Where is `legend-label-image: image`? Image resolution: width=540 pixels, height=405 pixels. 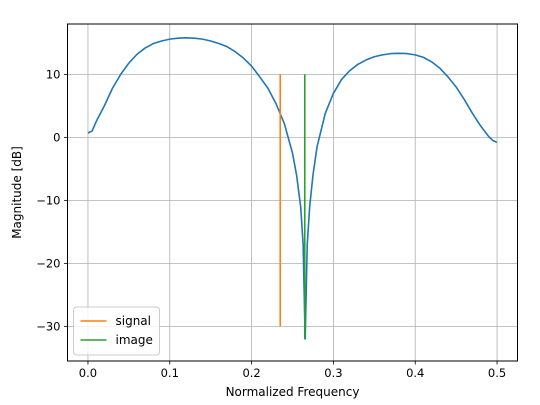 legend-label-image: image is located at coordinates (134, 340).